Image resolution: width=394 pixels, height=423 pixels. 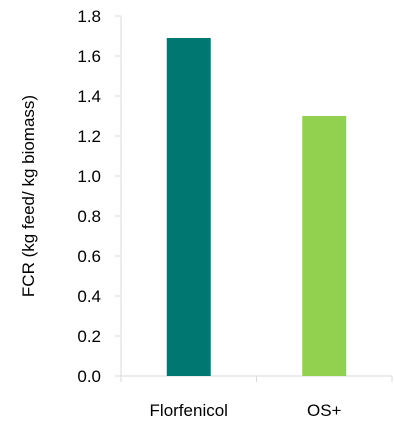 I want to click on y-tick-label: 1.2, so click(x=89, y=136).